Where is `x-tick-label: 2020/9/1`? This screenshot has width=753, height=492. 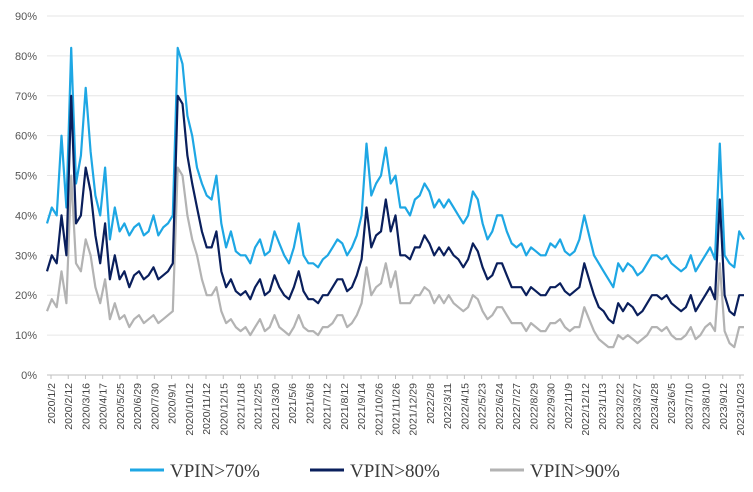 x-tick-label: 2020/9/1 is located at coordinates (173, 403).